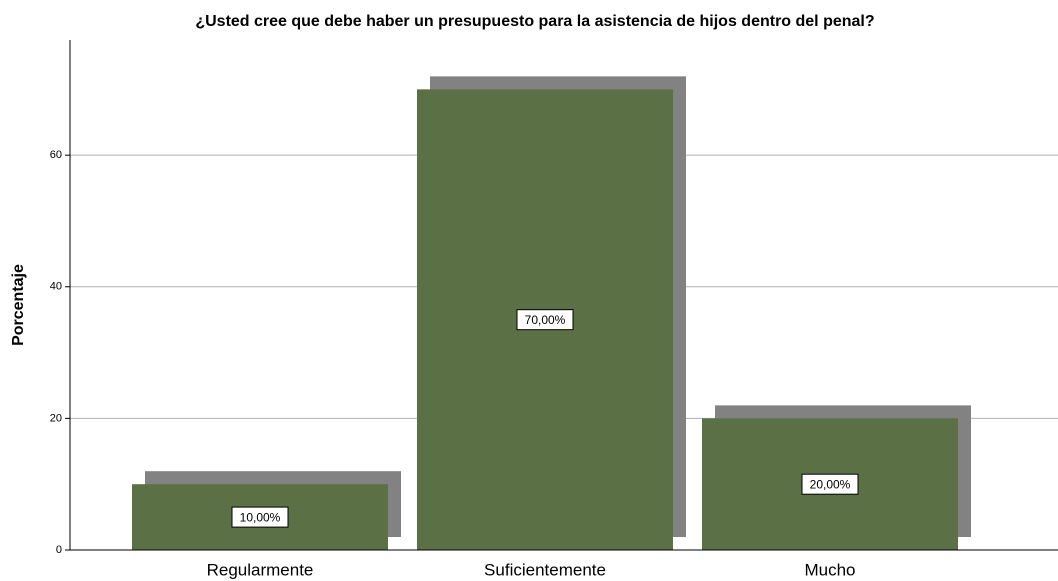 The image size is (1058, 581). I want to click on x-tick-label: Suficientemente, so click(545, 569).